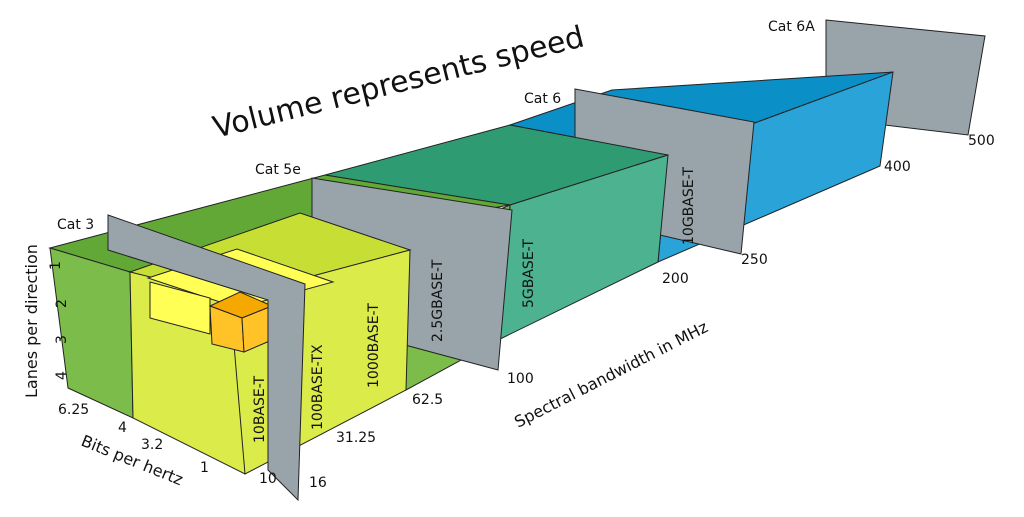 This screenshot has height=517, width=1024. What do you see at coordinates (260, 409) in the screenshot?
I see `standard-label-10base-t: 10BASE-T` at bounding box center [260, 409].